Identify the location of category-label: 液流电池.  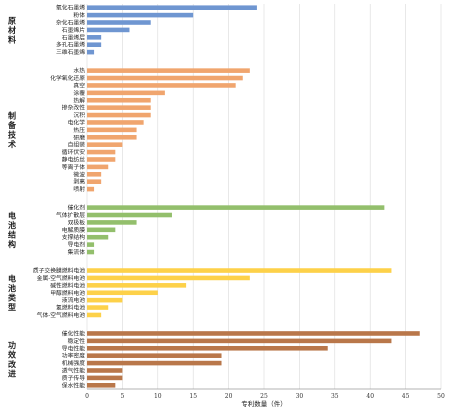
(73, 300).